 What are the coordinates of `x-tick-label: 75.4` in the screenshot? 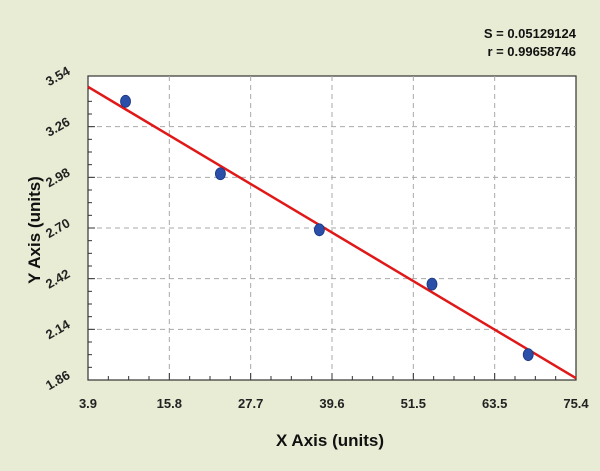 It's located at (576, 403).